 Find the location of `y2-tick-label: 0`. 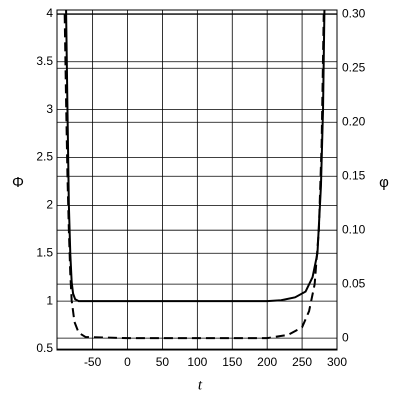

y2-tick-label: 0 is located at coordinates (345, 337).